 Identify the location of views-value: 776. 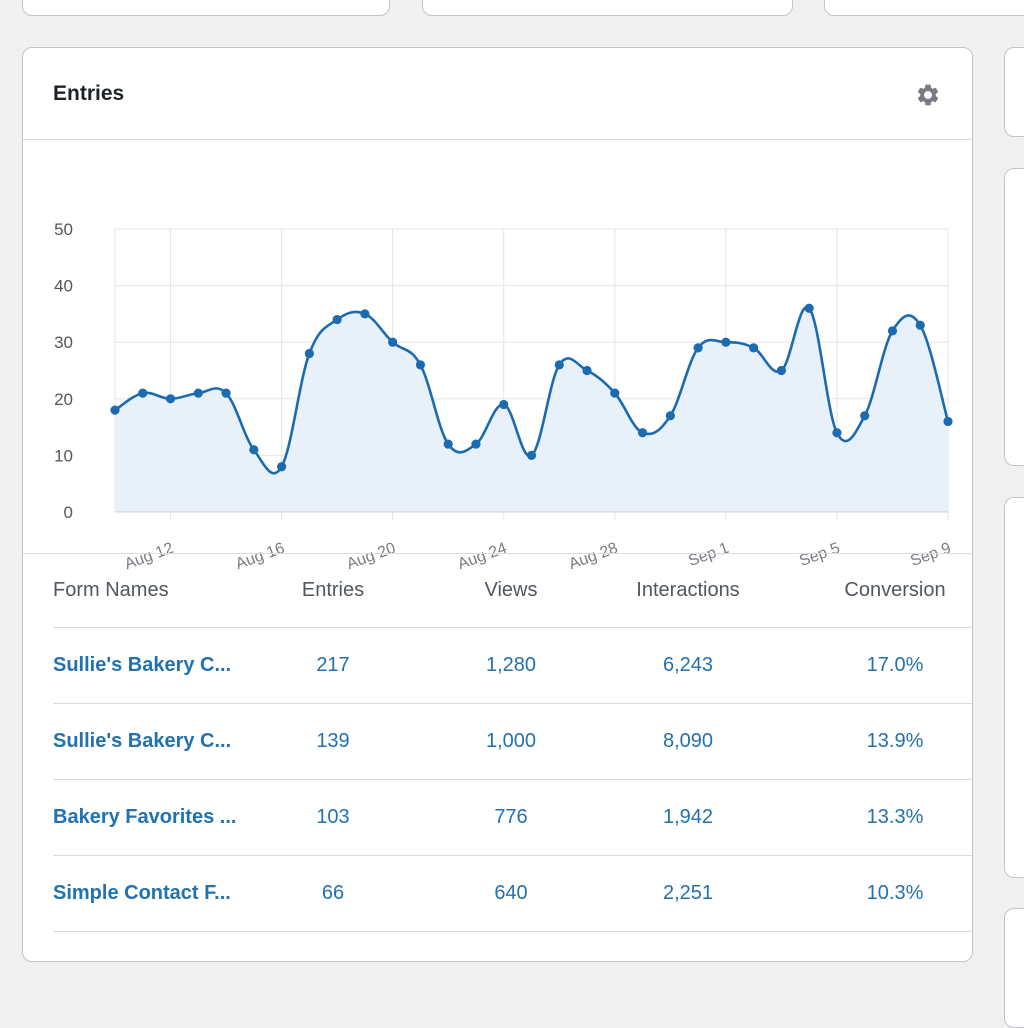
(511, 817).